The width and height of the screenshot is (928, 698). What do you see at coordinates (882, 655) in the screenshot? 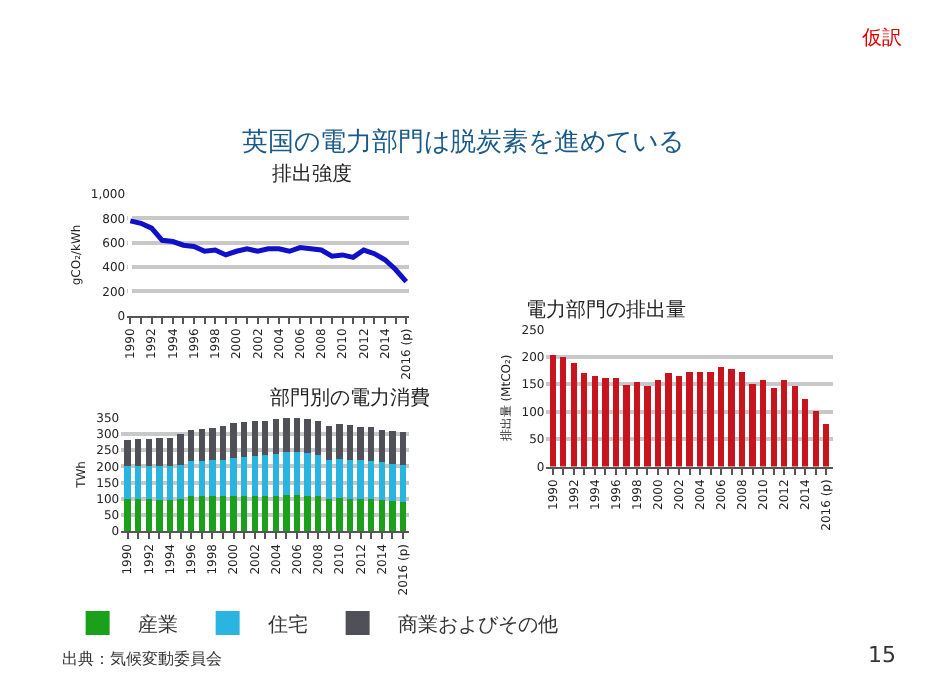
I see `text: 15` at bounding box center [882, 655].